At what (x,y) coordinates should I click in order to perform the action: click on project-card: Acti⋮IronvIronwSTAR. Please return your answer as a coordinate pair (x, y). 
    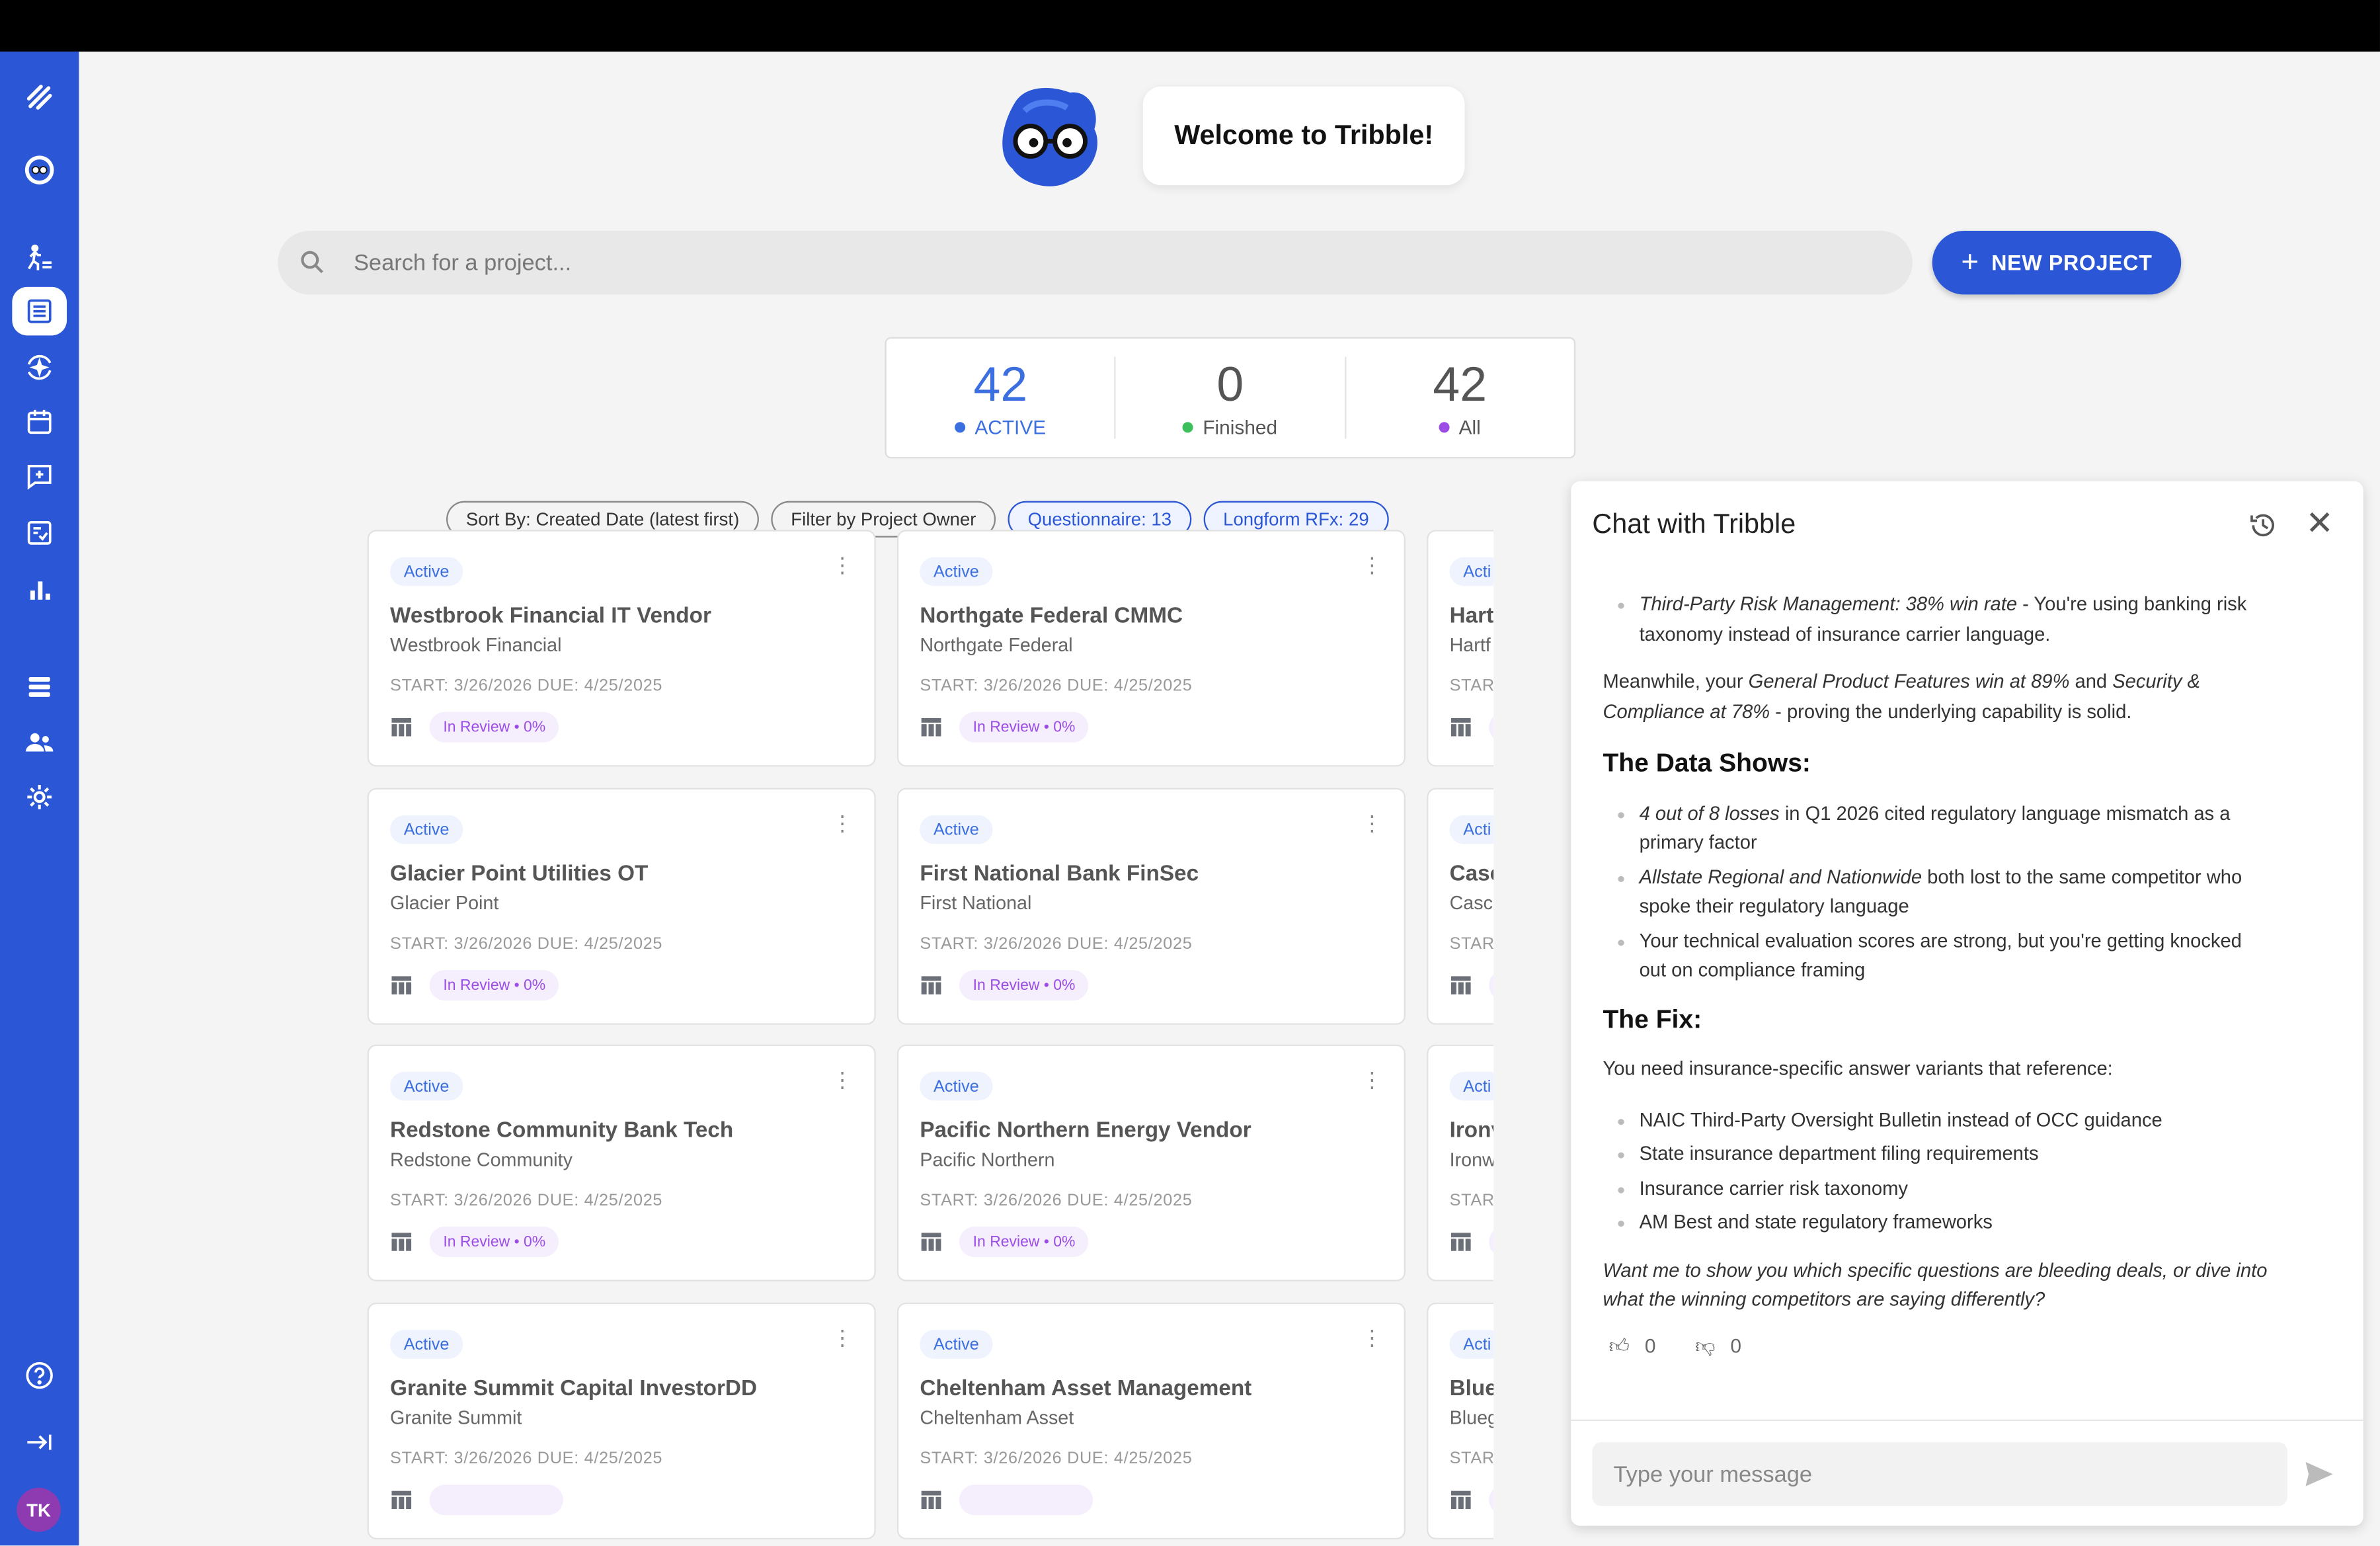
    Looking at the image, I should click on (1460, 1163).